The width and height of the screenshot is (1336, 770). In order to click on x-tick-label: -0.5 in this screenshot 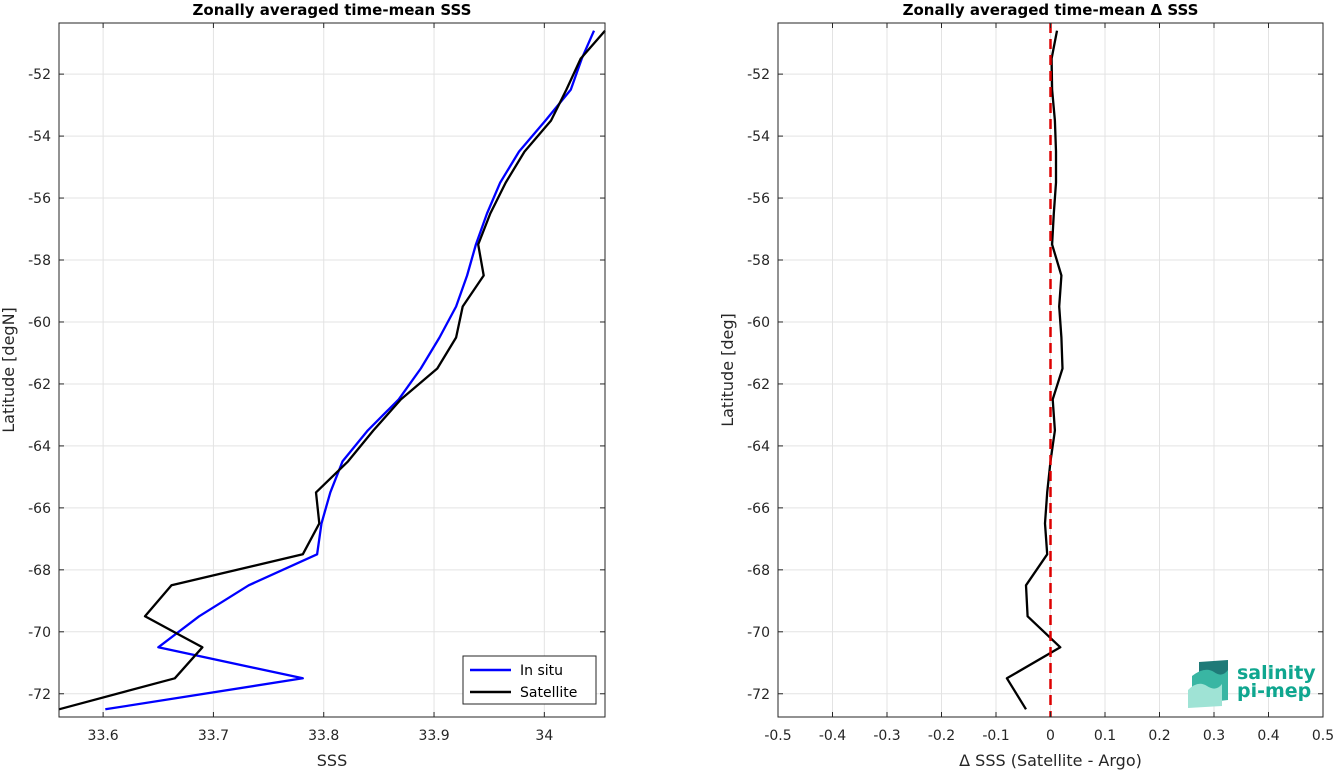, I will do `click(777, 736)`.